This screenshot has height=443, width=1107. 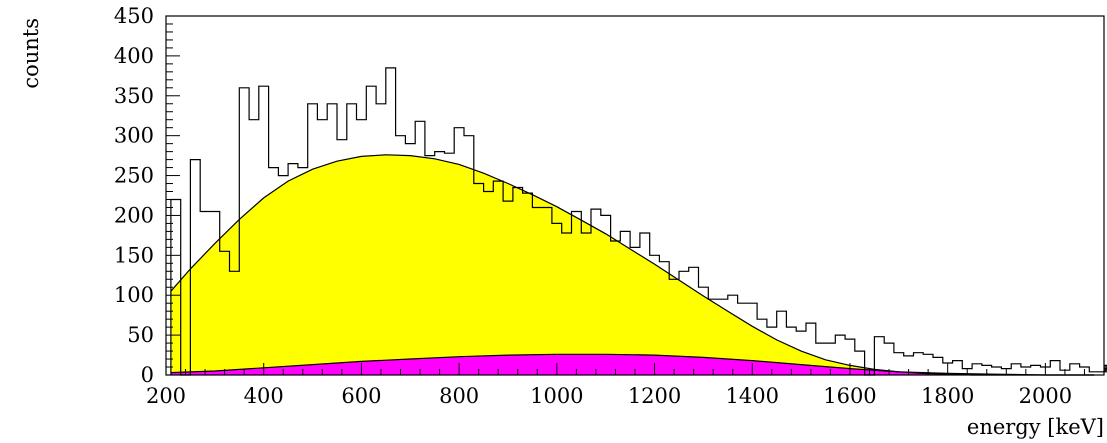 What do you see at coordinates (1035, 427) in the screenshot?
I see `x-axis-label: energy [keV]` at bounding box center [1035, 427].